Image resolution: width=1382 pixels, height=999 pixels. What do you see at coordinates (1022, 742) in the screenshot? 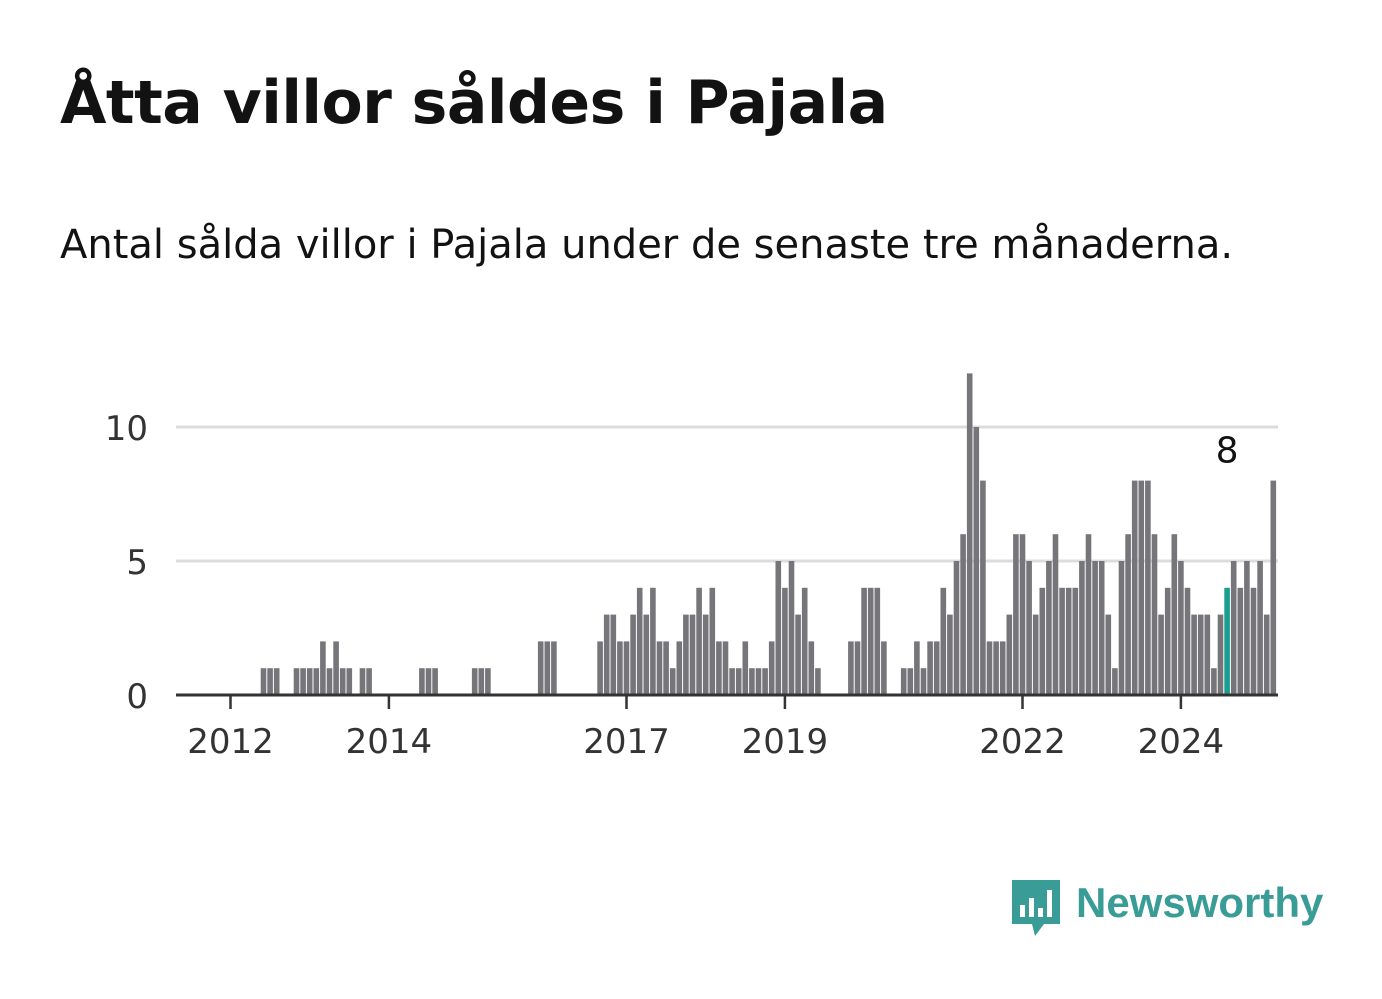
I see `x-tick-label: 2022` at bounding box center [1022, 742].